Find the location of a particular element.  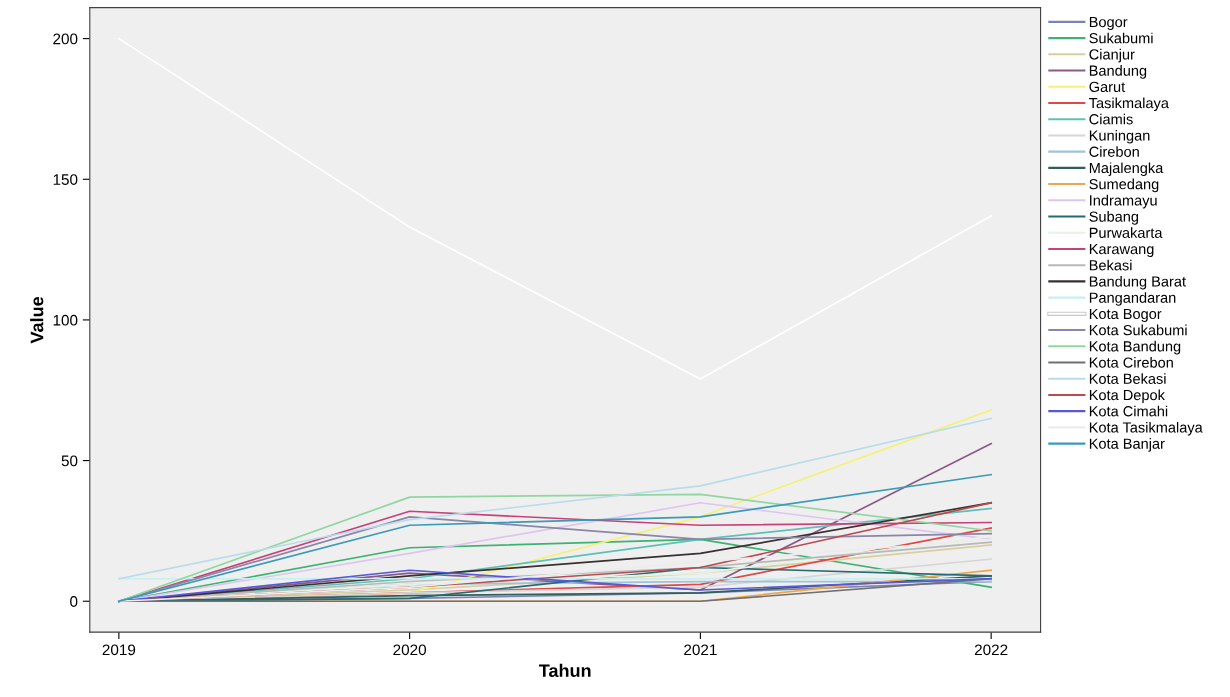

legend-label: Cirebon is located at coordinates (1114, 151).